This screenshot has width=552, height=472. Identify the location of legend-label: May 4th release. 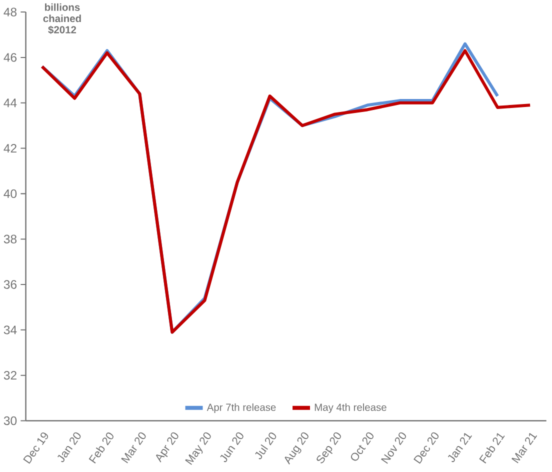
(350, 409).